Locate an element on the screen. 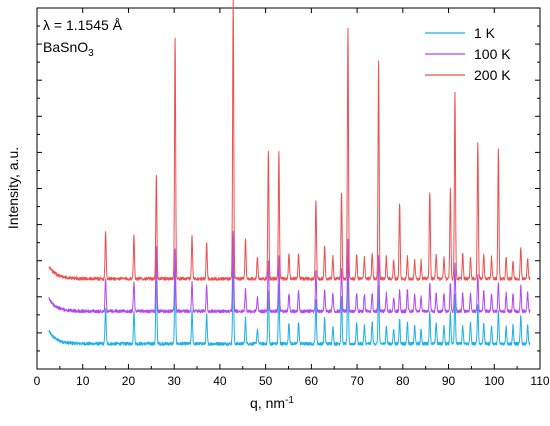  x-axis-title: q, nm-1 is located at coordinates (272, 403).